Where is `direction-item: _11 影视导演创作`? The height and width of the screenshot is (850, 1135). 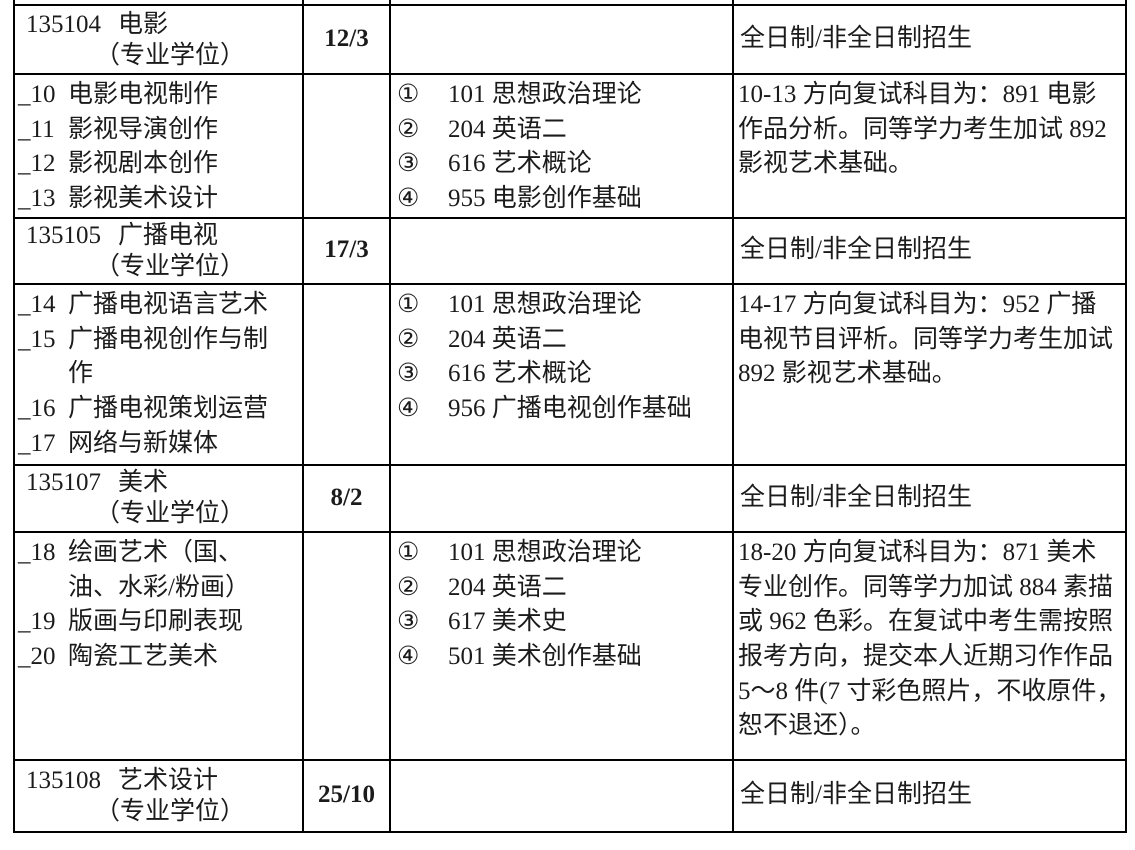 direction-item: _11 影视导演创作 is located at coordinates (158, 130).